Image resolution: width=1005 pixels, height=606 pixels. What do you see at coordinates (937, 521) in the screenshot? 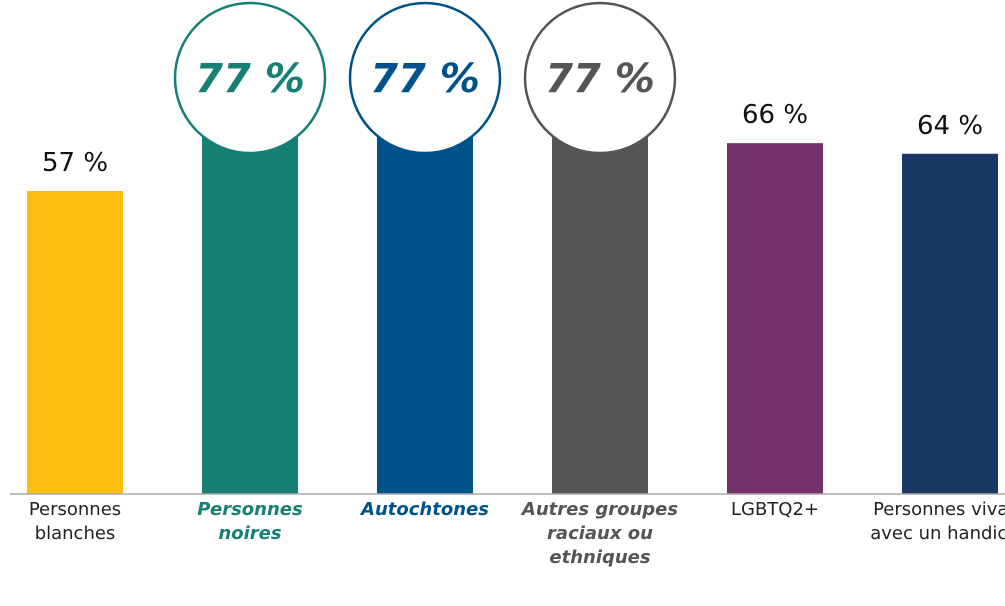
I see `category-label: Personnes vivant avec un handicap` at bounding box center [937, 521].